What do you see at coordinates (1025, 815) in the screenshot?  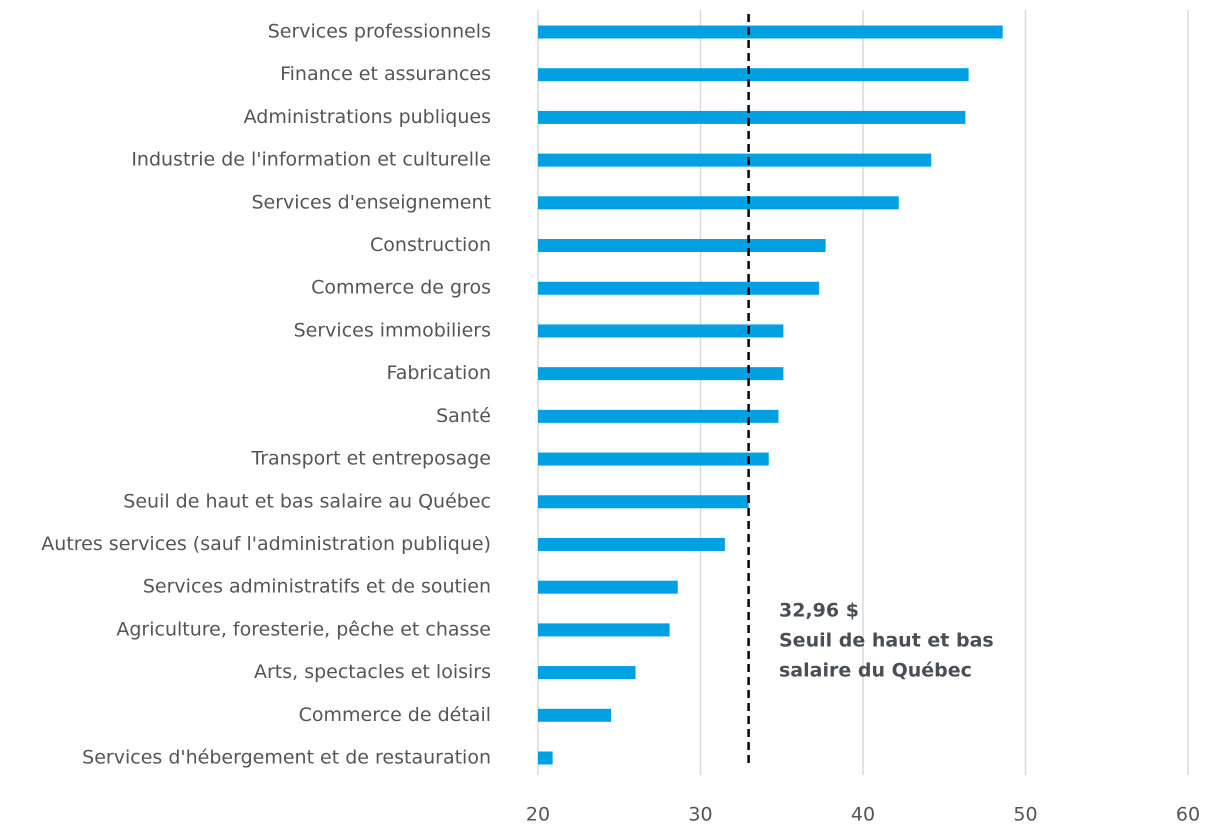 I see `x-tick-label: 50` at bounding box center [1025, 815].